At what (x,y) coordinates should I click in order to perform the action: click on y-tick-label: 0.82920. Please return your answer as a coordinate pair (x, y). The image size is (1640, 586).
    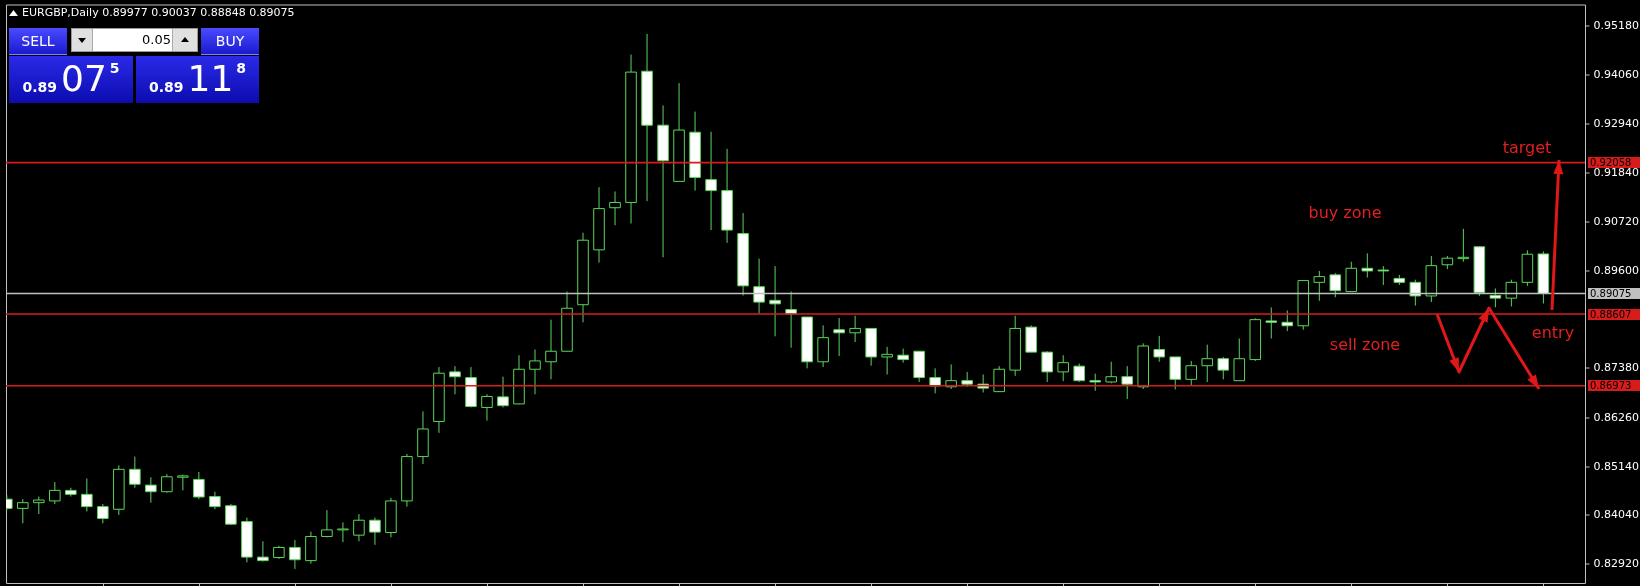
    Looking at the image, I should click on (1616, 564).